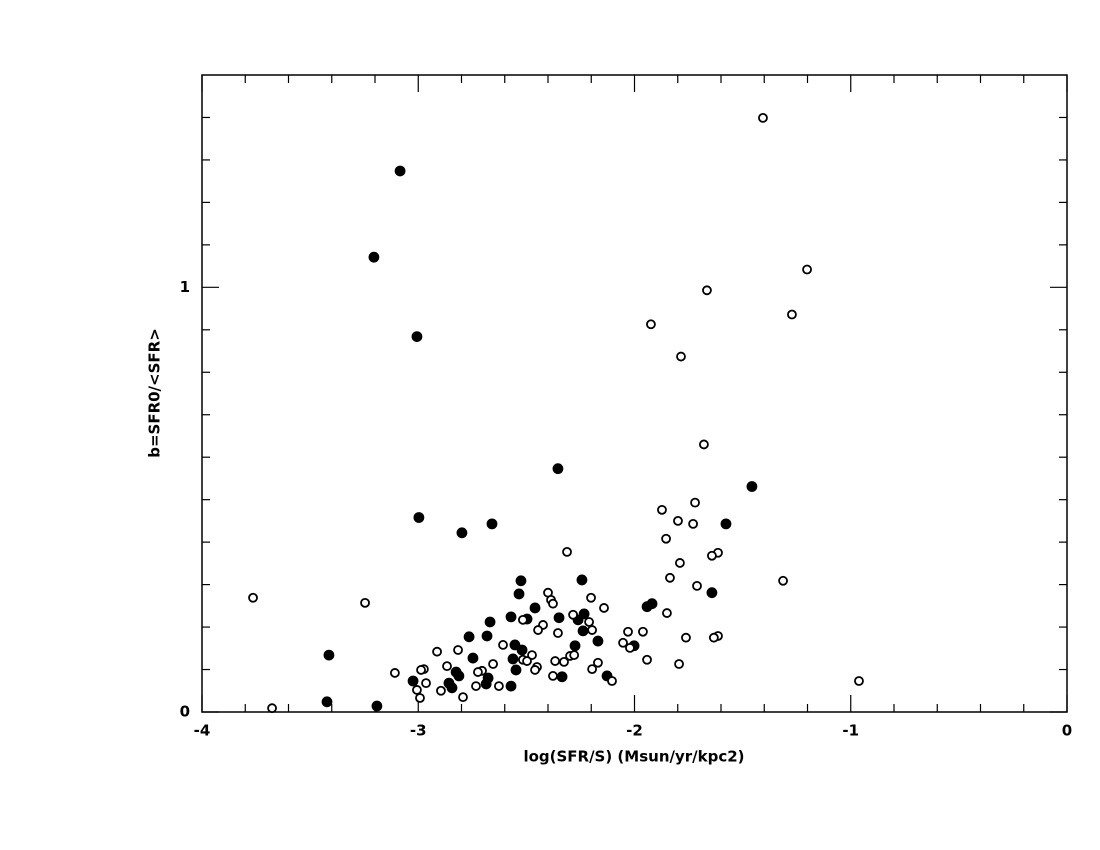 The image size is (1100, 850). I want to click on y-tick-label: 0, so click(185, 712).